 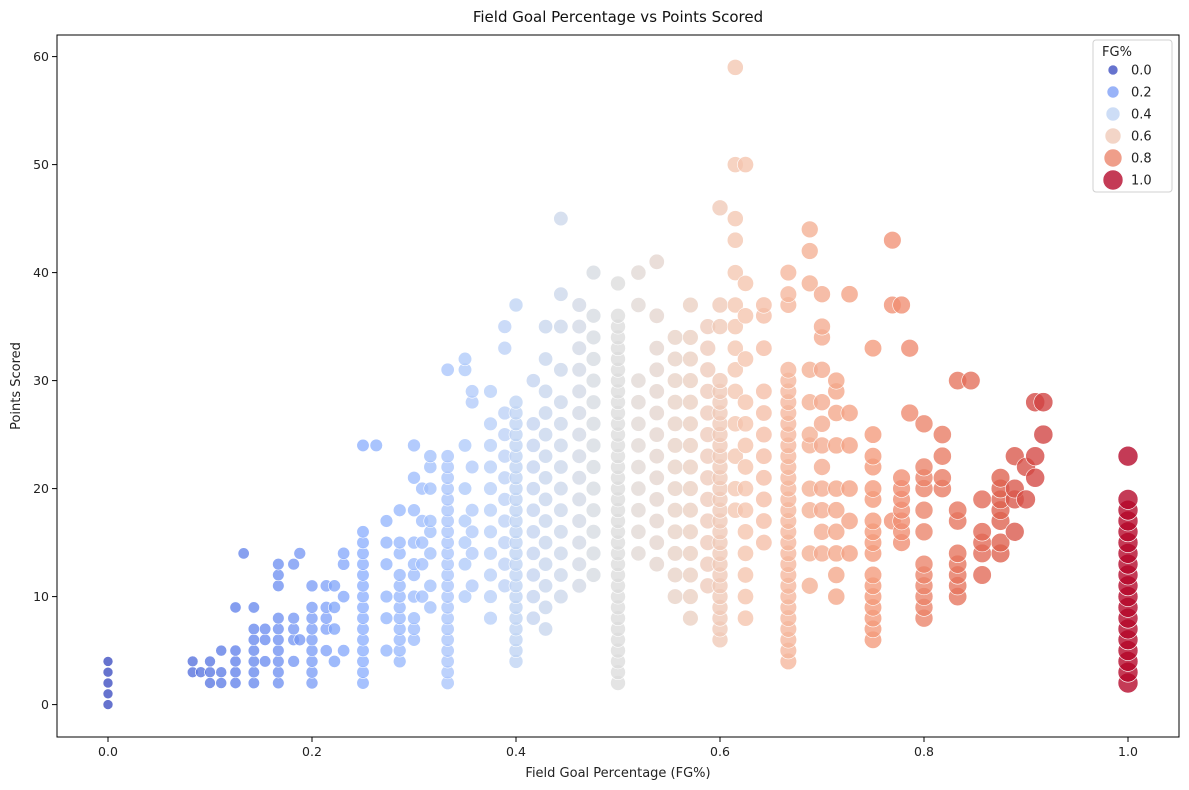 What do you see at coordinates (1128, 751) in the screenshot?
I see `x-tick-label: 1.0` at bounding box center [1128, 751].